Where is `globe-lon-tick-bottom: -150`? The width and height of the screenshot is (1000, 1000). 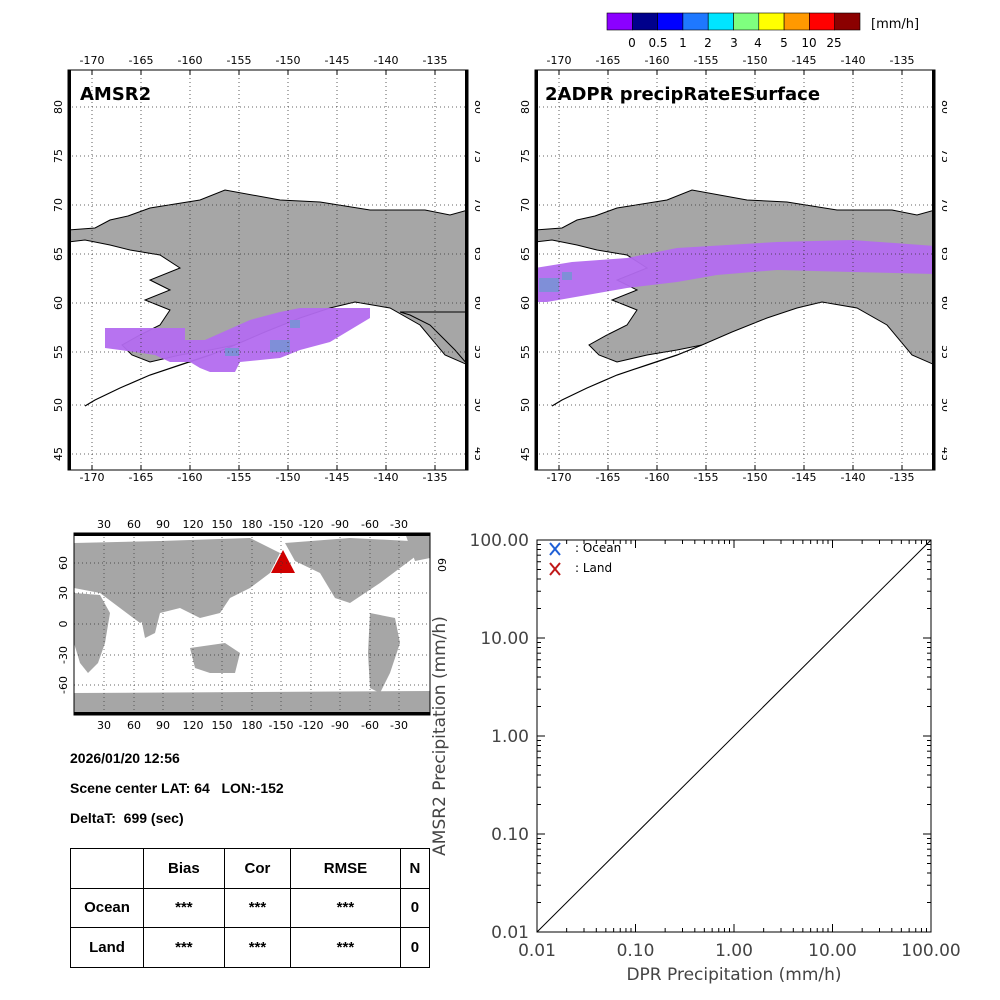
globe-lon-tick-bottom: -150 is located at coordinates (281, 725).